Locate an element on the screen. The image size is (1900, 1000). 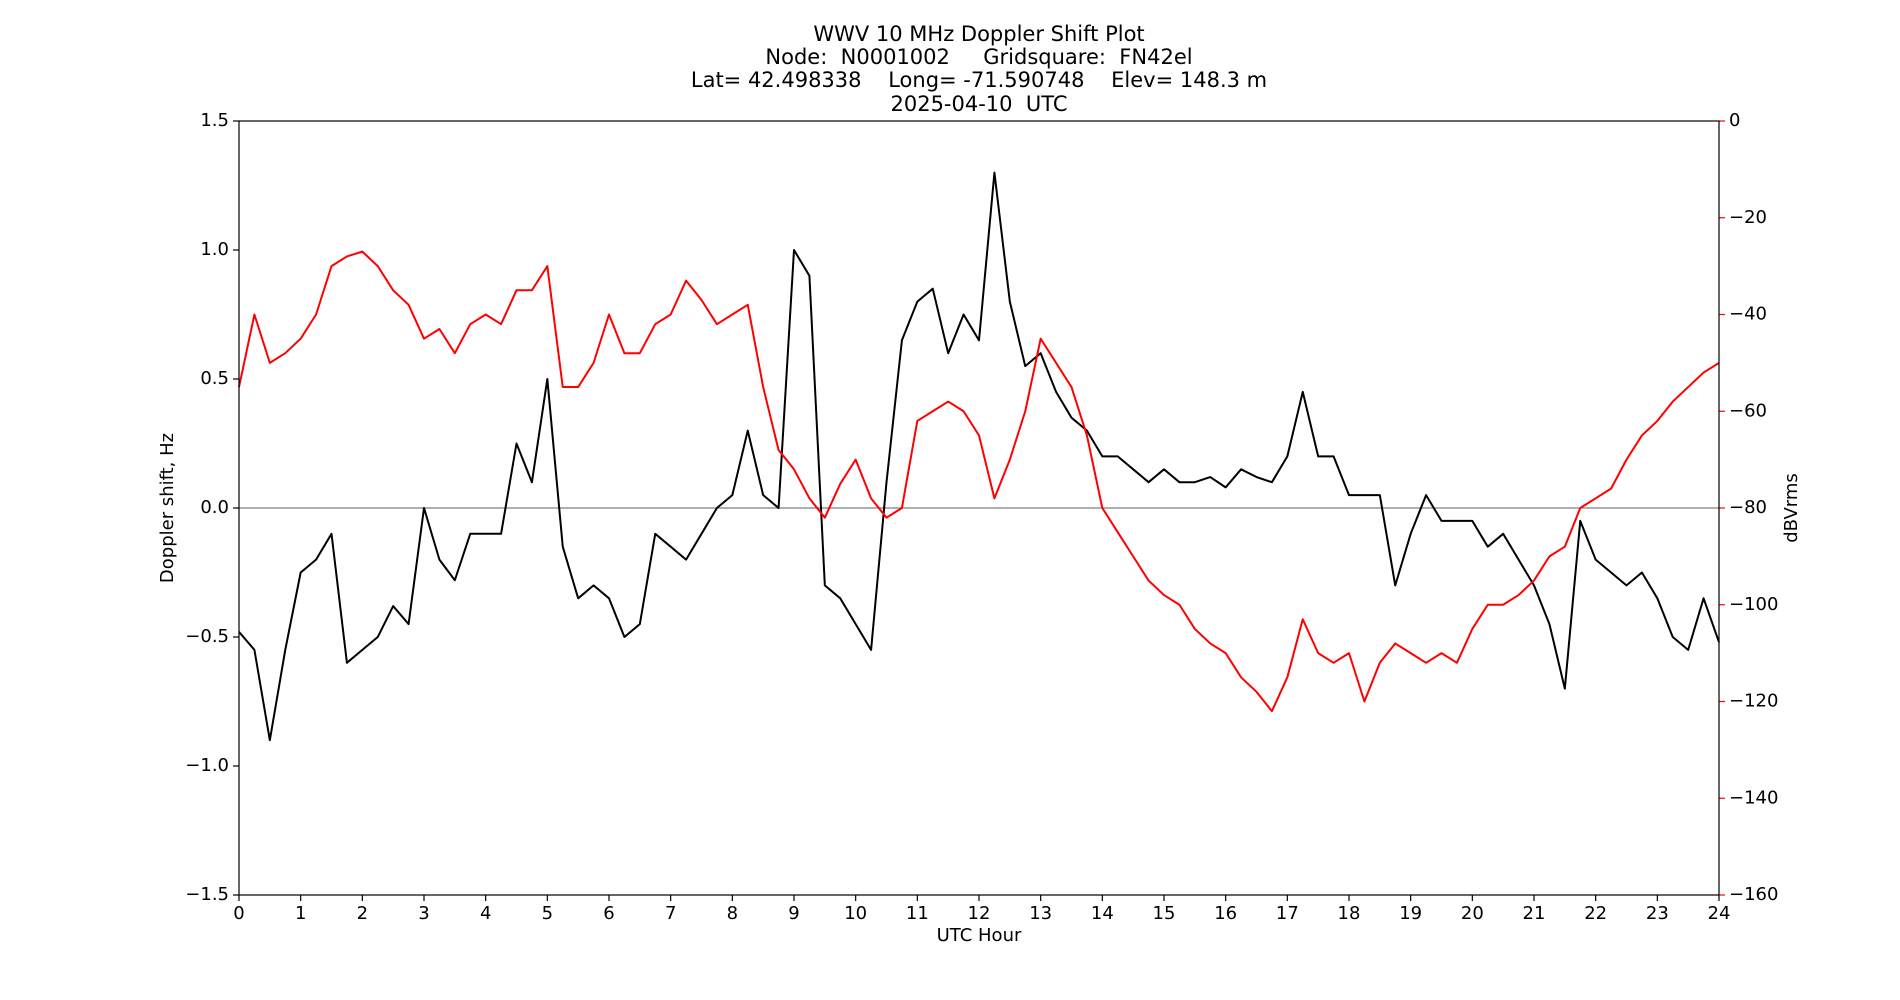
y2-tick-label: −120 is located at coordinates (1753, 701).